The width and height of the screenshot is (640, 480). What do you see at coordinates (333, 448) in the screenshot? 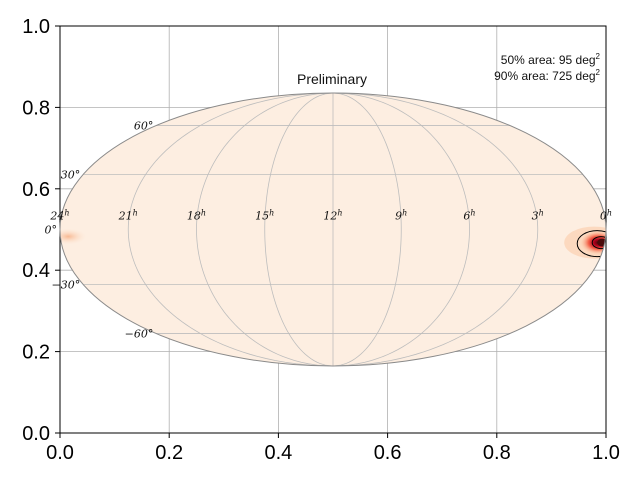
I see `x-axis: 0.0 0.2 0.4 0.6 0.8 1.0` at bounding box center [333, 448].